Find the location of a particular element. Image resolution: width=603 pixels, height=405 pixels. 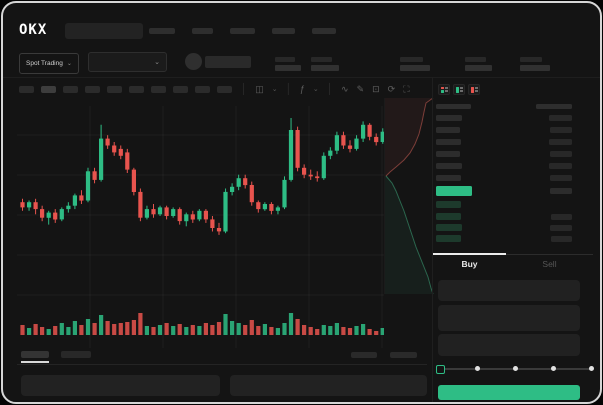

ticker-stats is located at coordinates (420, 65).